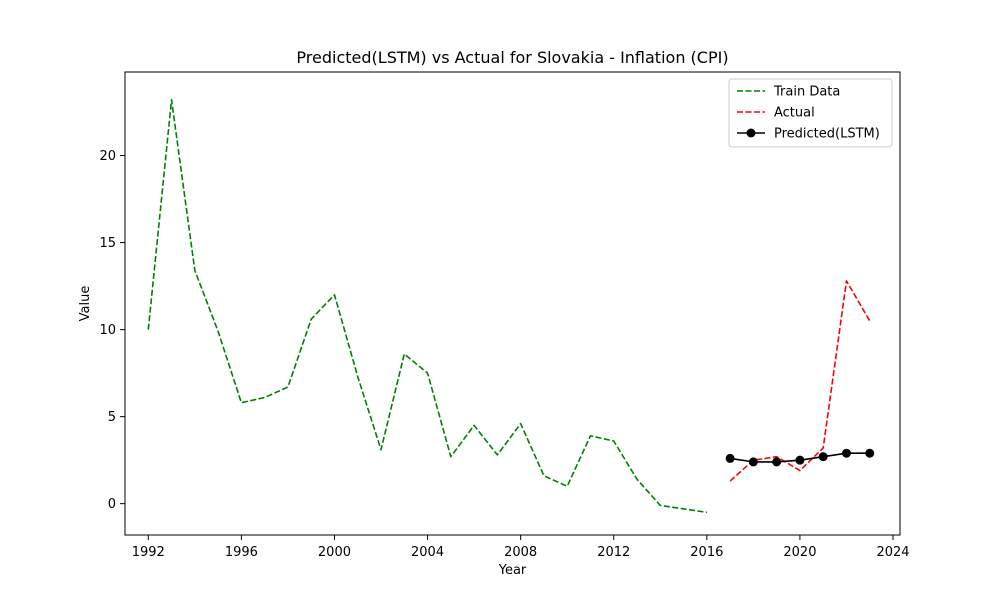 This screenshot has width=1000, height=600. I want to click on legend-label-train-data: Train Data, so click(806, 92).